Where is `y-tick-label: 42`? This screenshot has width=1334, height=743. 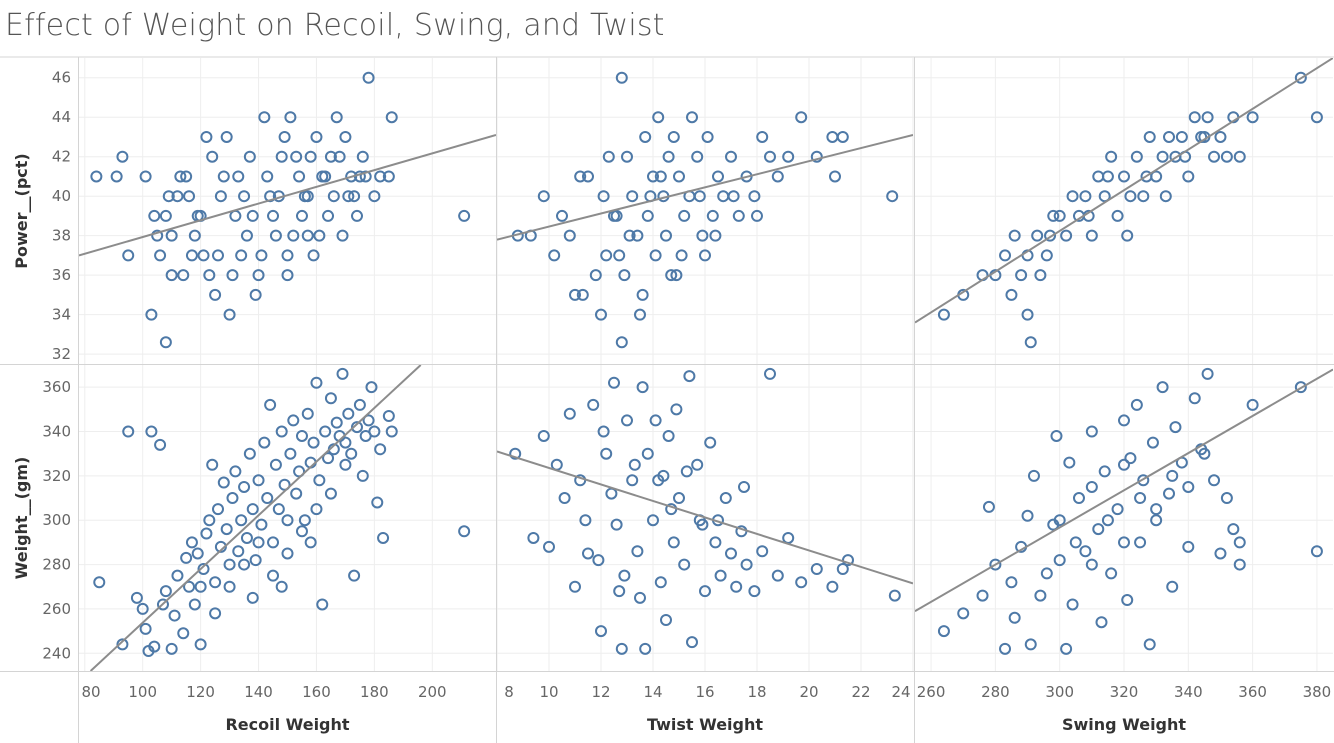
y-tick-label: 42 is located at coordinates (61, 157).